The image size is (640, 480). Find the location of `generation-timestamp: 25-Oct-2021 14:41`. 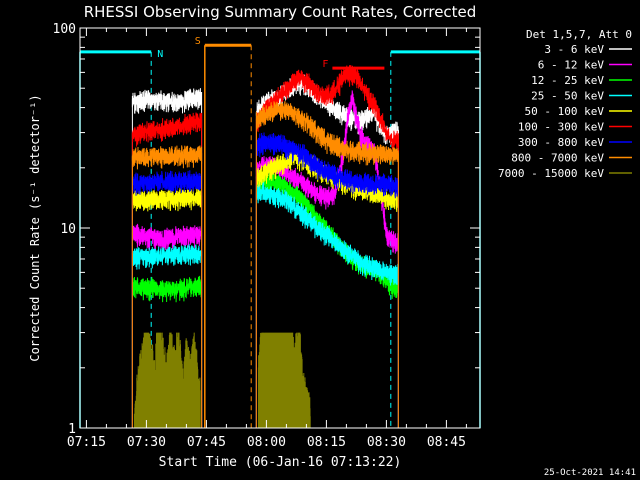

generation-timestamp: 25-Oct-2021 14:41 is located at coordinates (590, 473).